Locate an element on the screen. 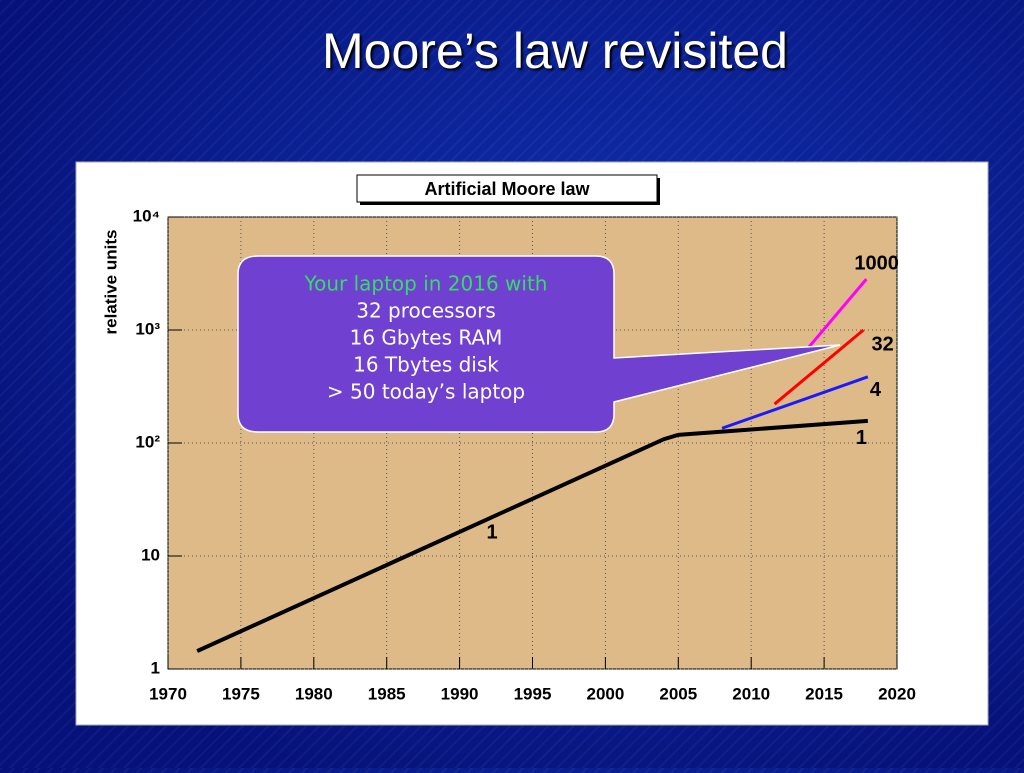 The width and height of the screenshot is (1024, 773). y-tick-label: 10² is located at coordinates (147, 441).